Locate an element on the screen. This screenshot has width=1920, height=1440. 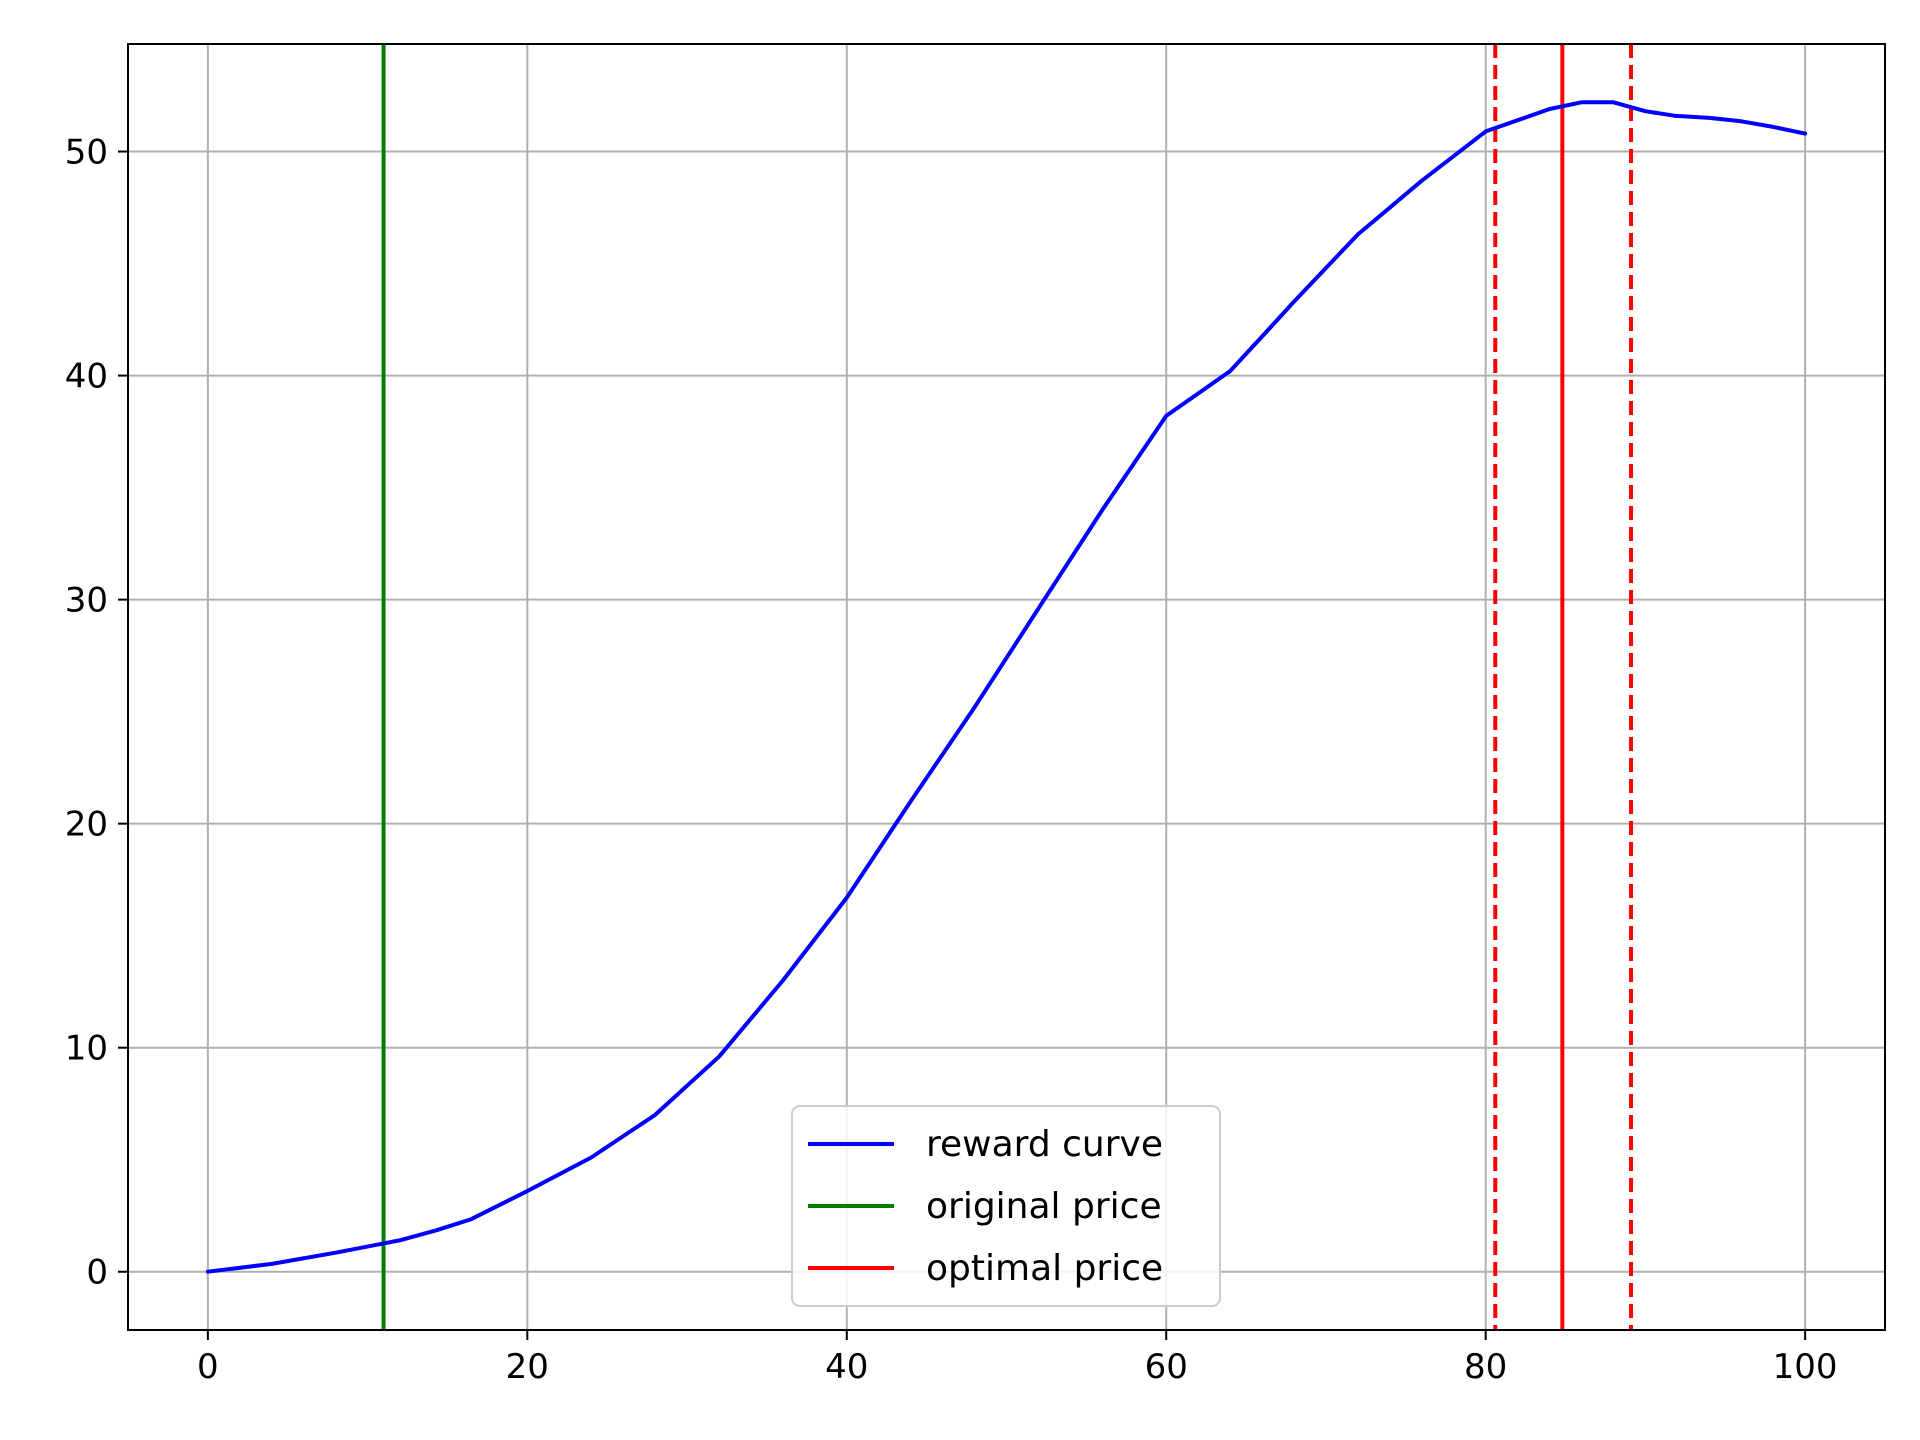
y-tick-label: 30 is located at coordinates (86, 601).